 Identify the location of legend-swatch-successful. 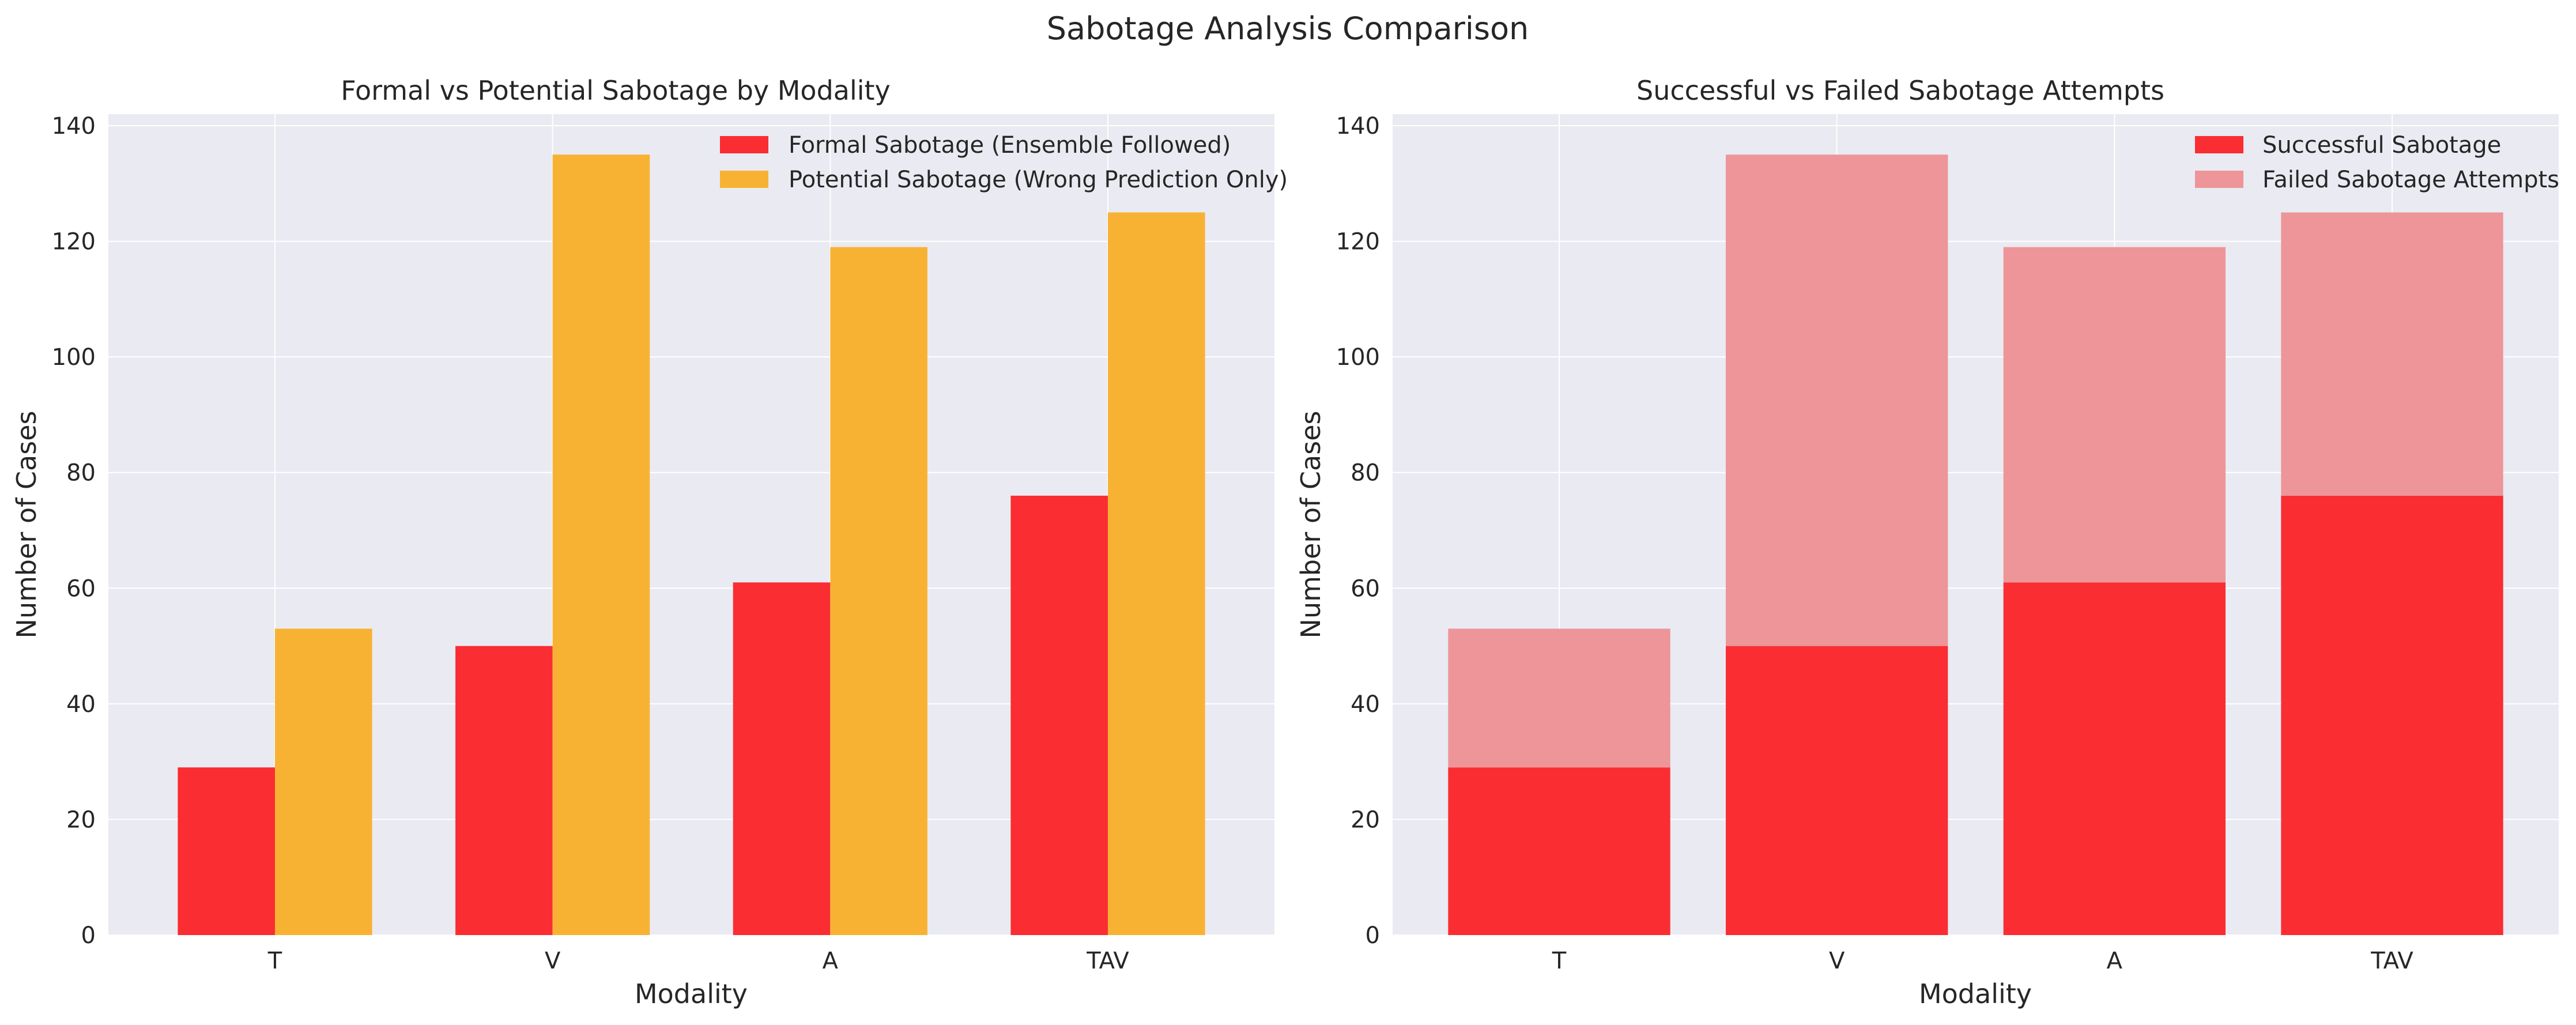
(2219, 144).